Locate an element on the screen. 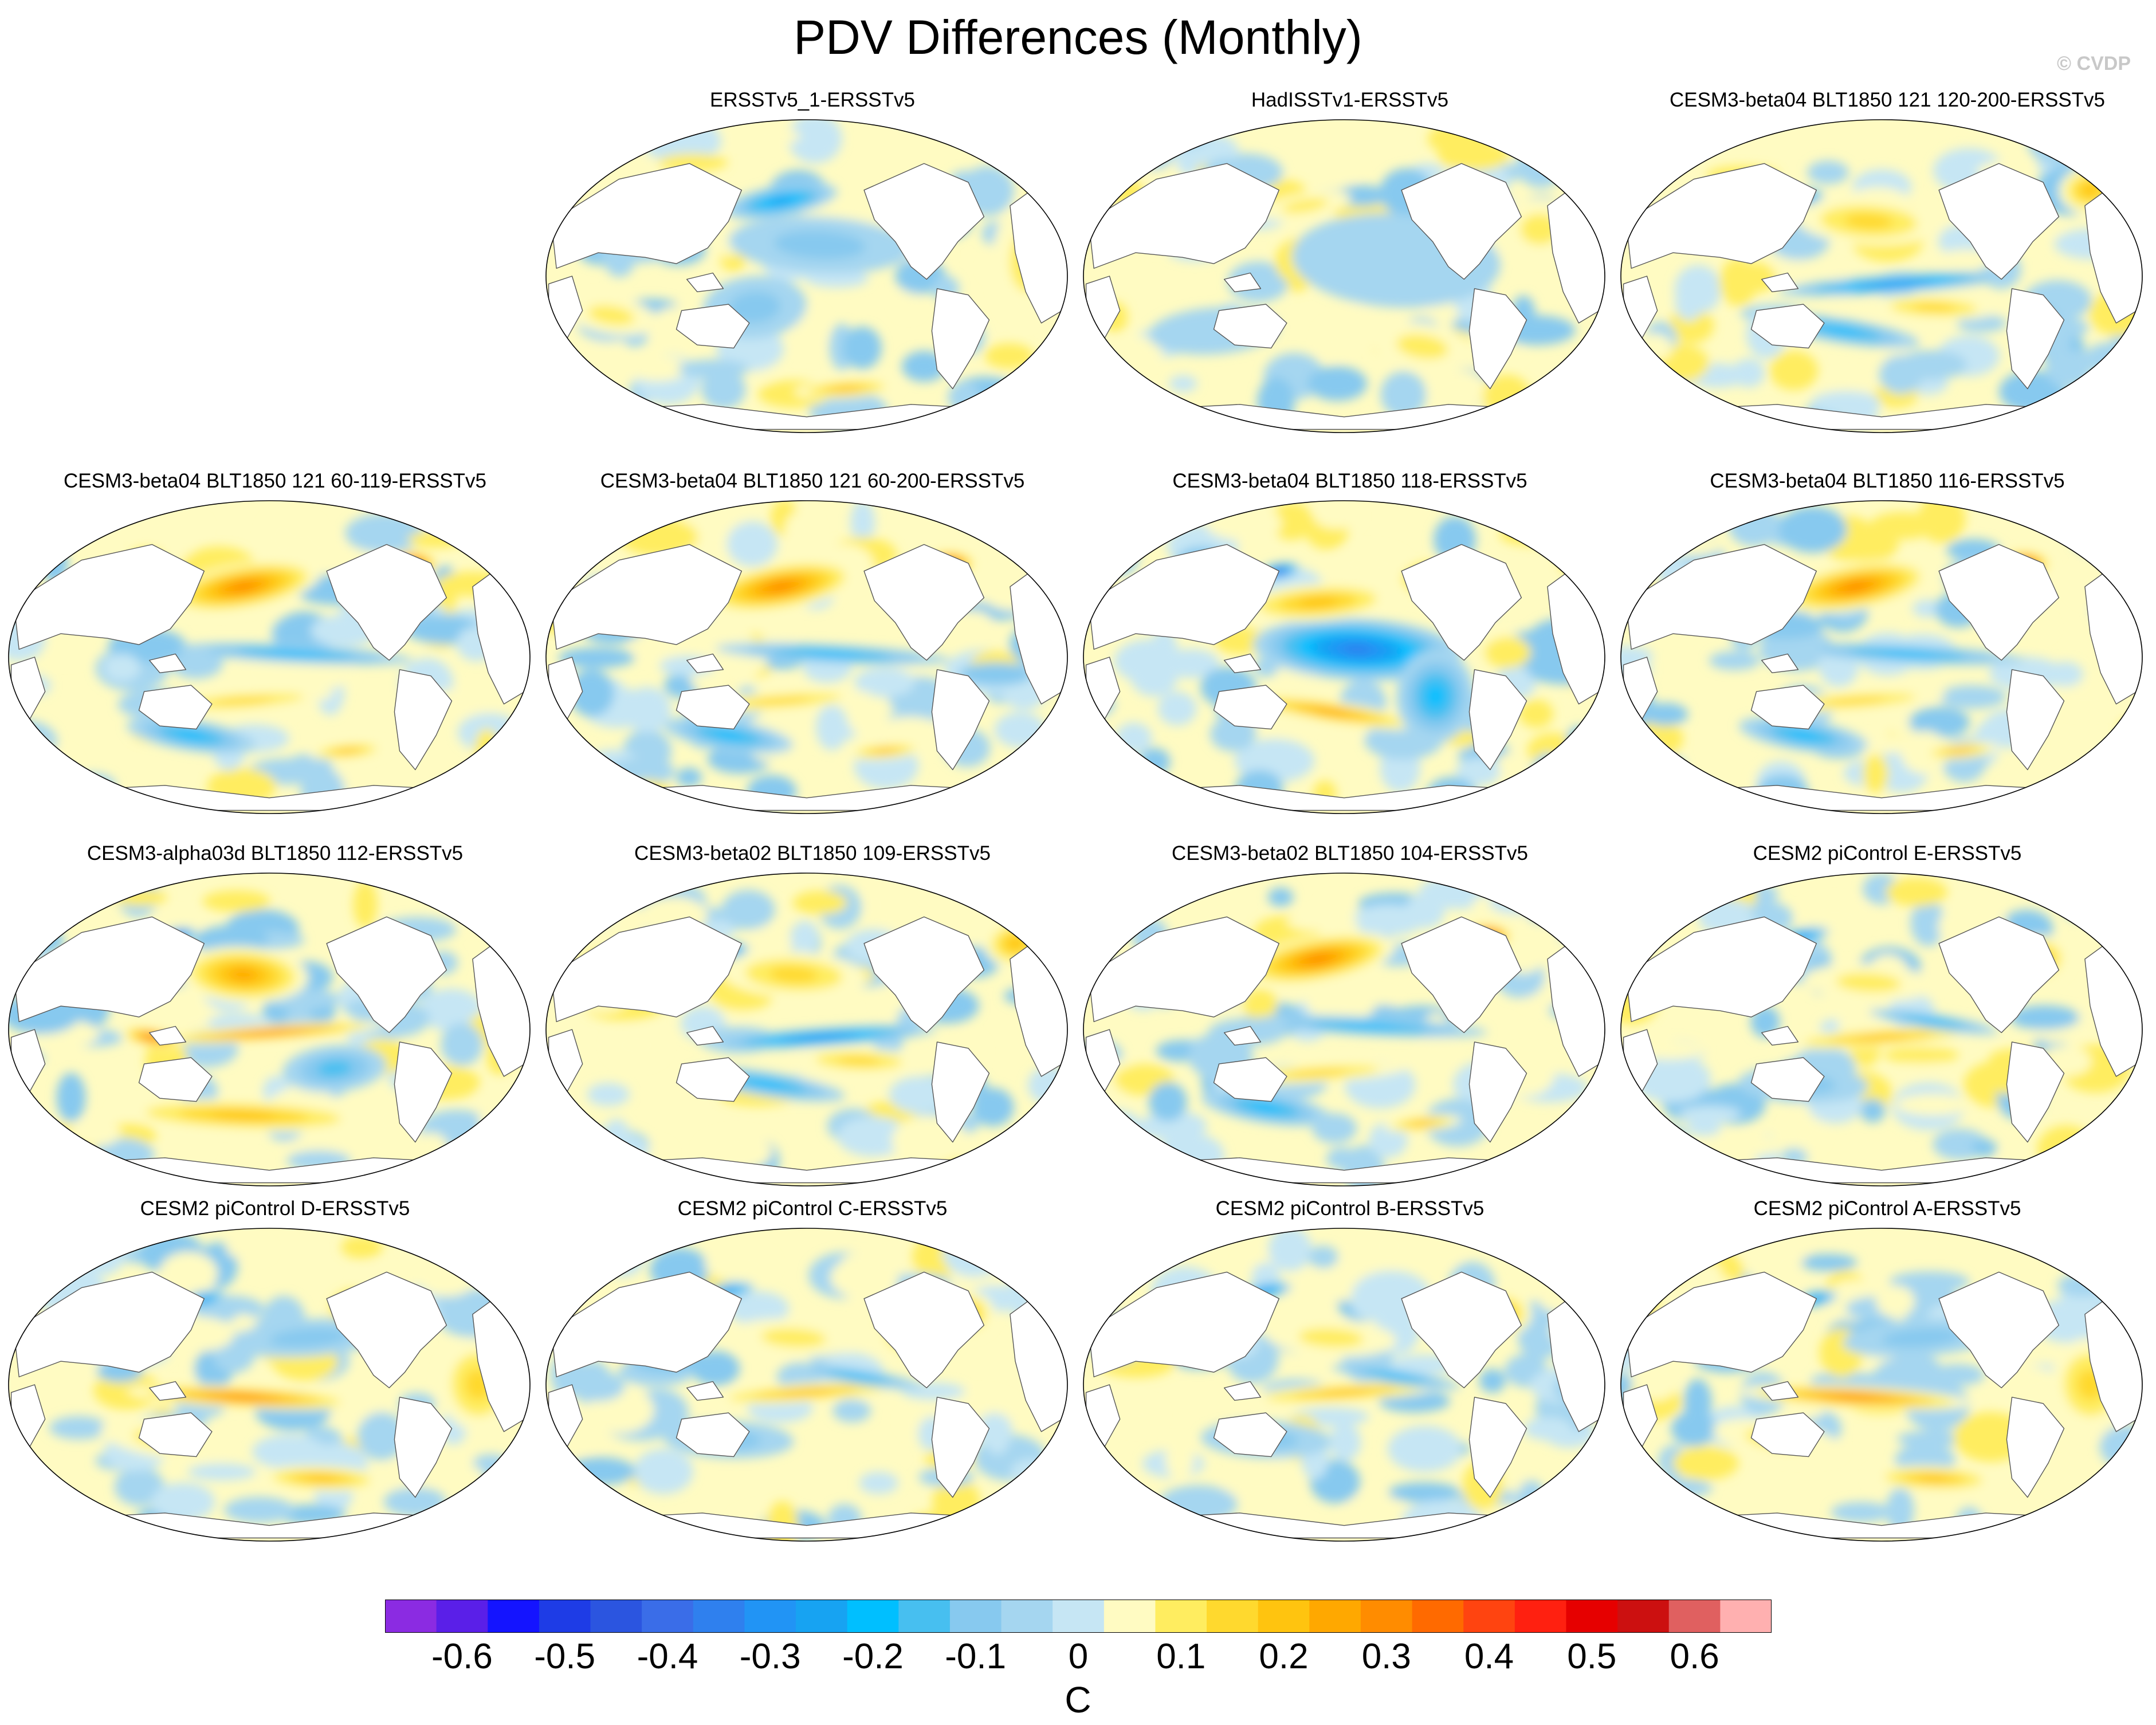  colorbar-tick-label: -0.3 is located at coordinates (770, 1656).